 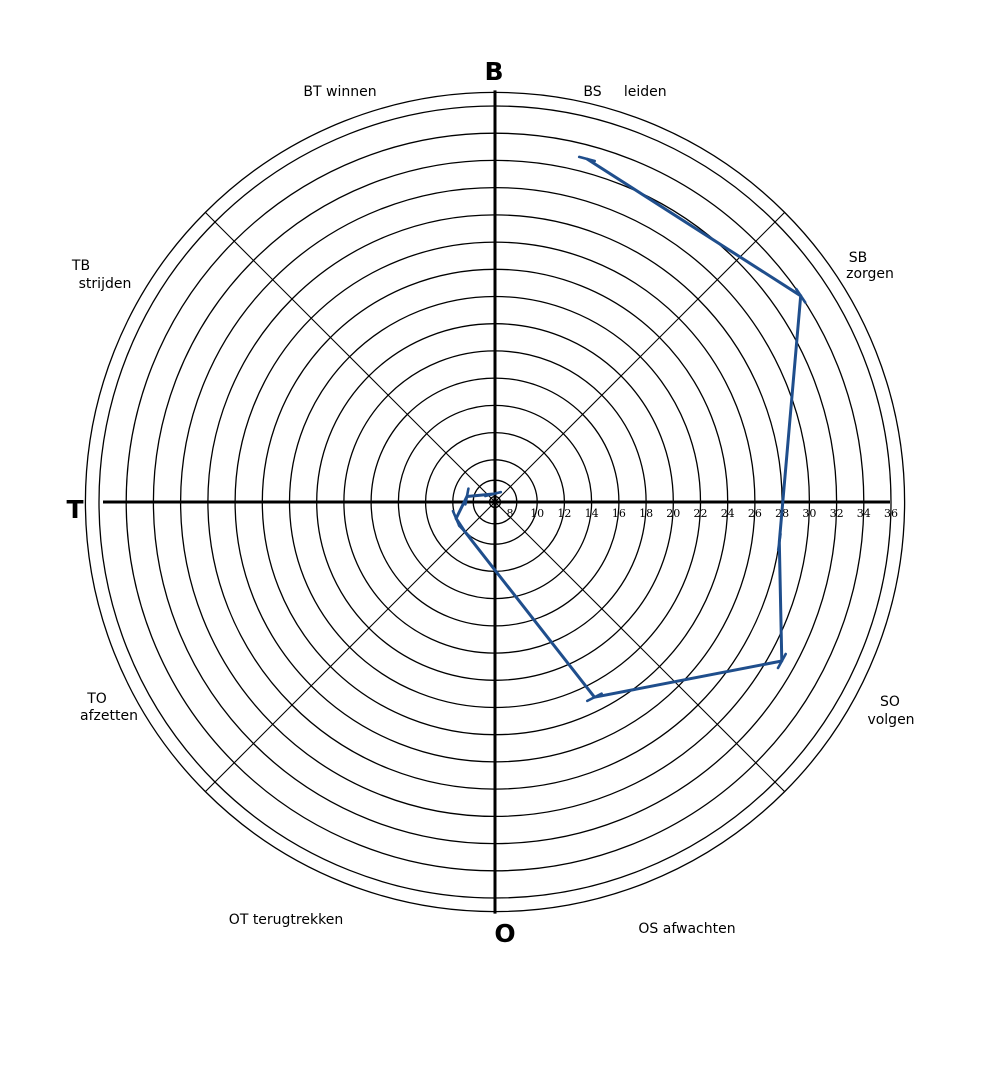 I want to click on tick-label-16: 16, so click(x=619, y=513).